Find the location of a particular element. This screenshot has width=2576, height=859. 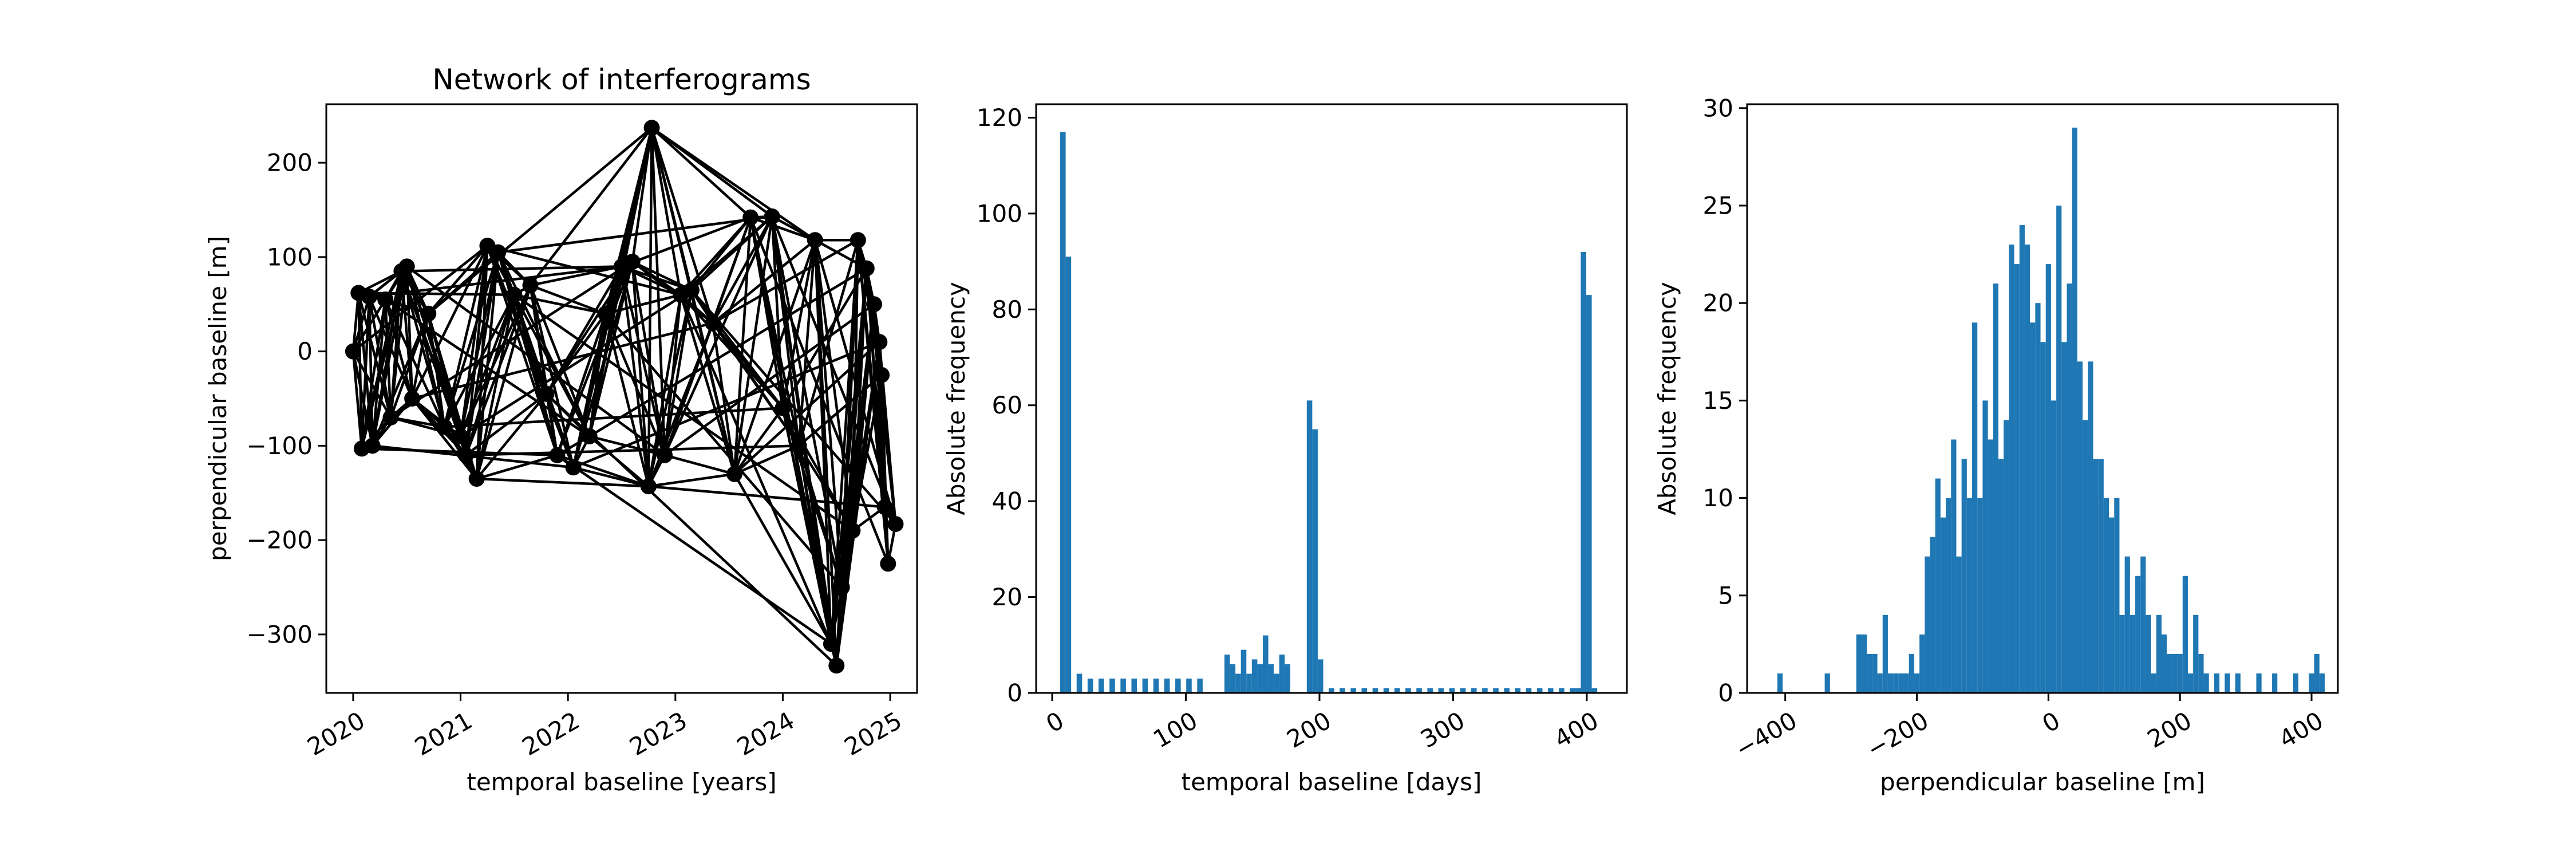

y-tick-label: −100 is located at coordinates (280, 446).